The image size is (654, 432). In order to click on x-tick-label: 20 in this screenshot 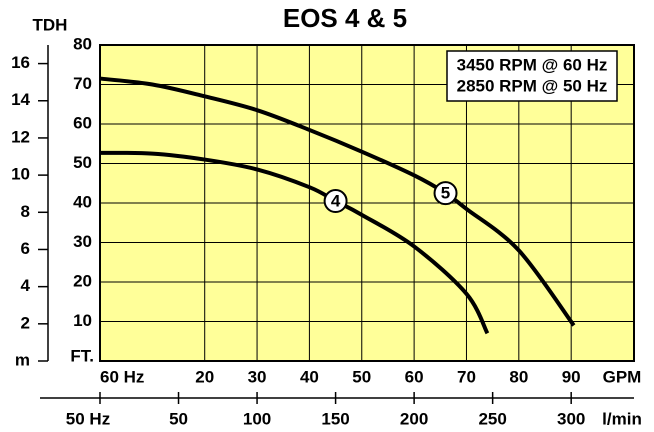, I will do `click(204, 376)`.